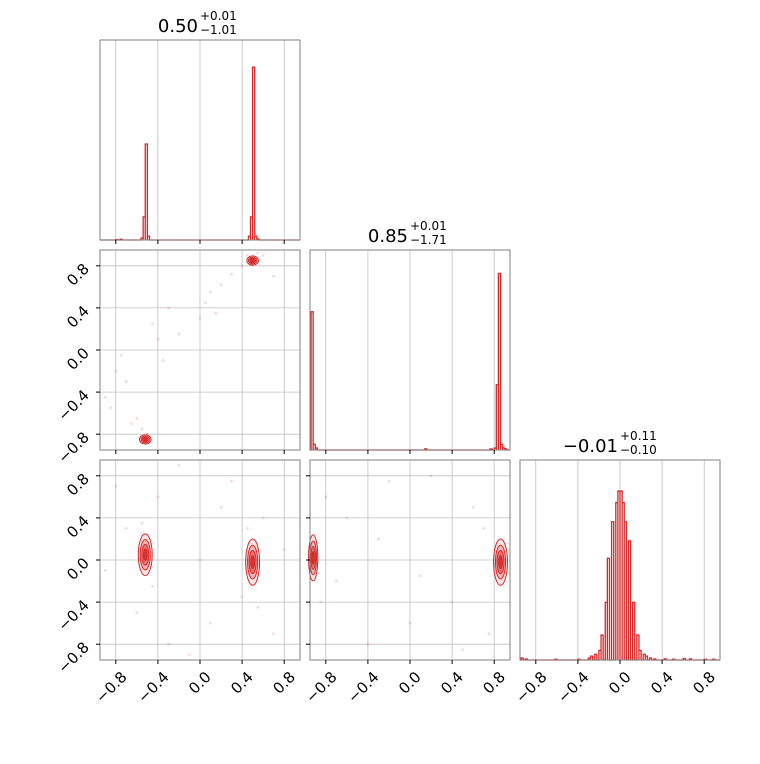  What do you see at coordinates (590, 446) in the screenshot?
I see `title-value: −0.01` at bounding box center [590, 446].